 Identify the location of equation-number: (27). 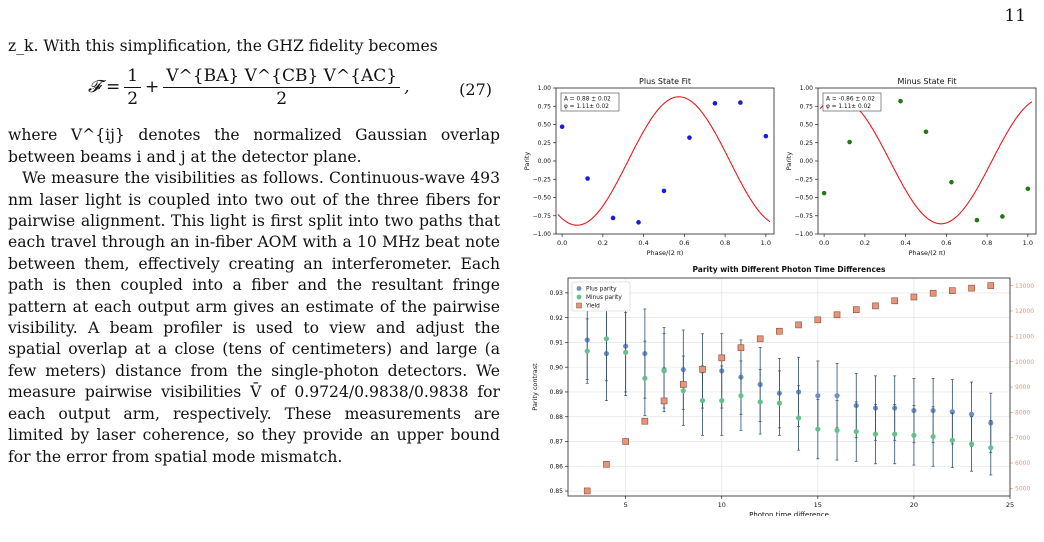
(475, 90).